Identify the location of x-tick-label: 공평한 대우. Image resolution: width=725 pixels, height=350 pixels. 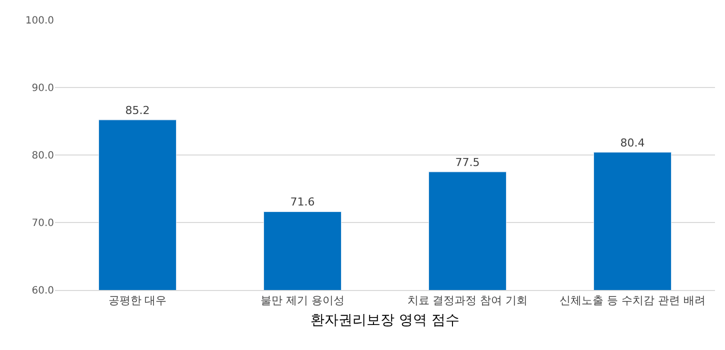
(137, 301).